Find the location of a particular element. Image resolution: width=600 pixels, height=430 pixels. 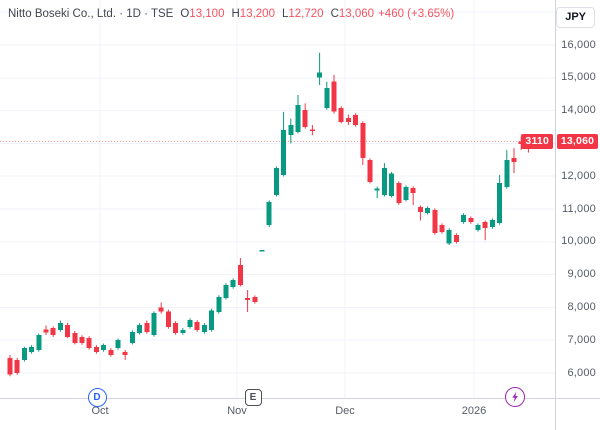

time-scale: Oct Nov Dec 2026 is located at coordinates (300, 414).